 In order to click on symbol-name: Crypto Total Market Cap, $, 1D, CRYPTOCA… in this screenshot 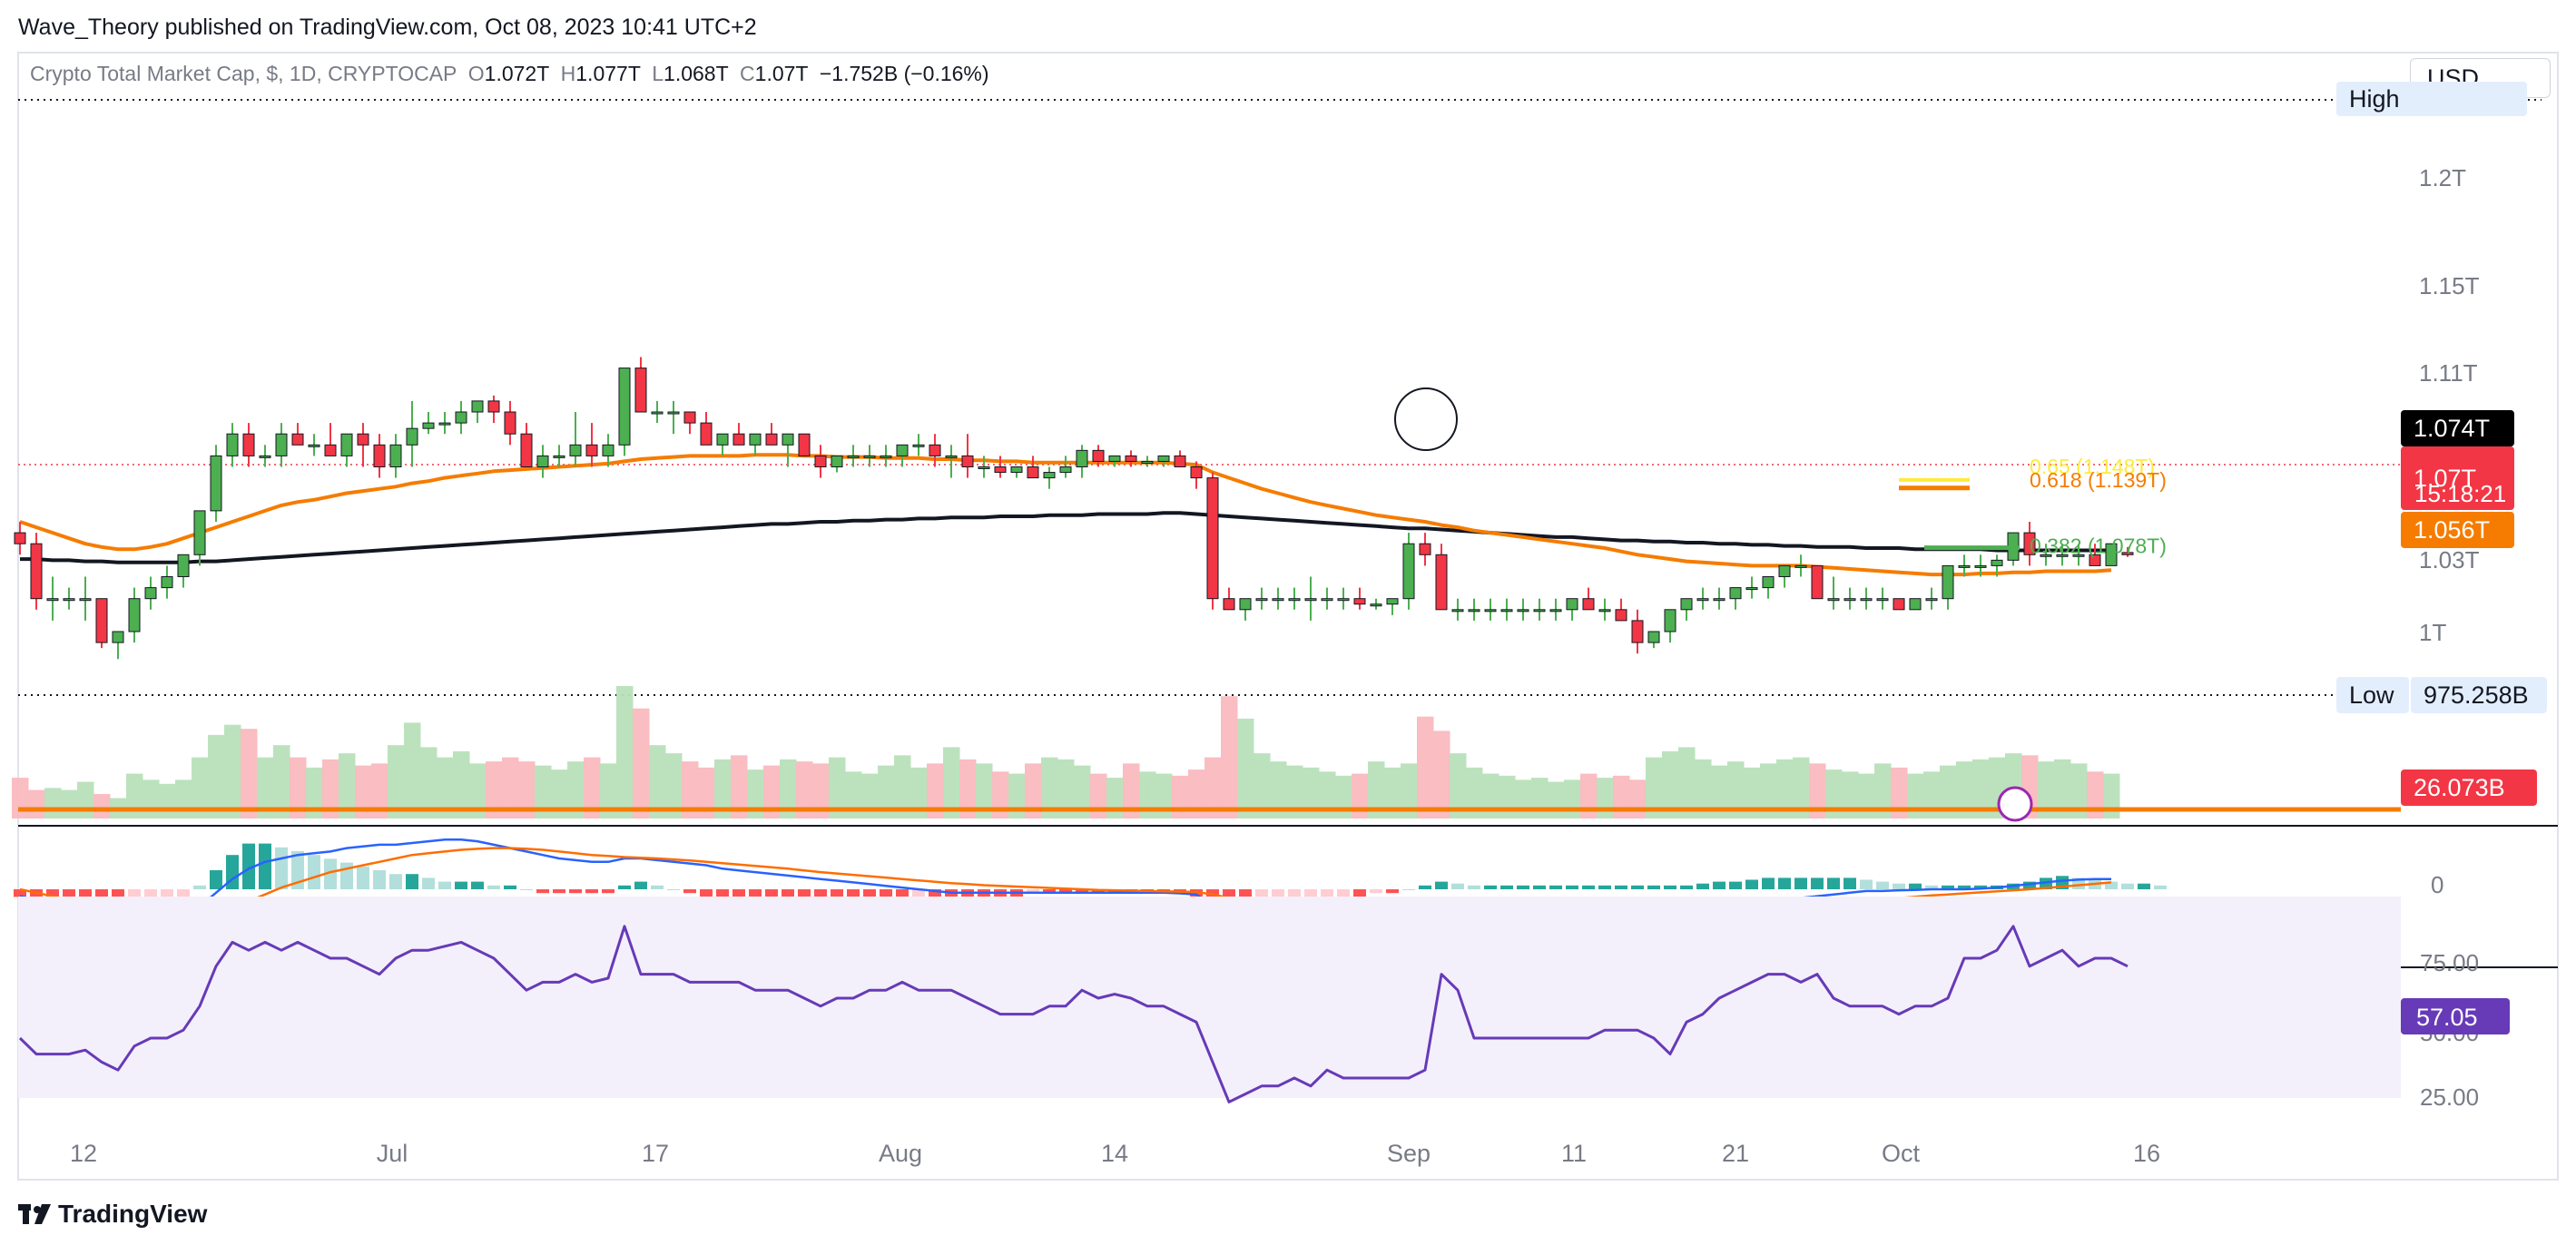, I will do `click(243, 73)`.